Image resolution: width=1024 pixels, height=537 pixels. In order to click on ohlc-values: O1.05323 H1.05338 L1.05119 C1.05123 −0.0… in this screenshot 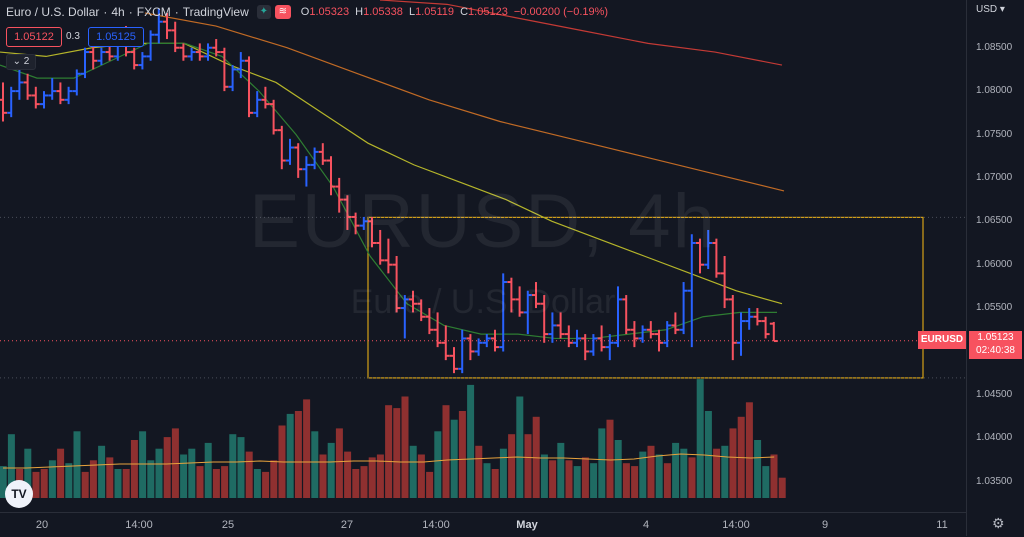, I will do `click(454, 12)`.